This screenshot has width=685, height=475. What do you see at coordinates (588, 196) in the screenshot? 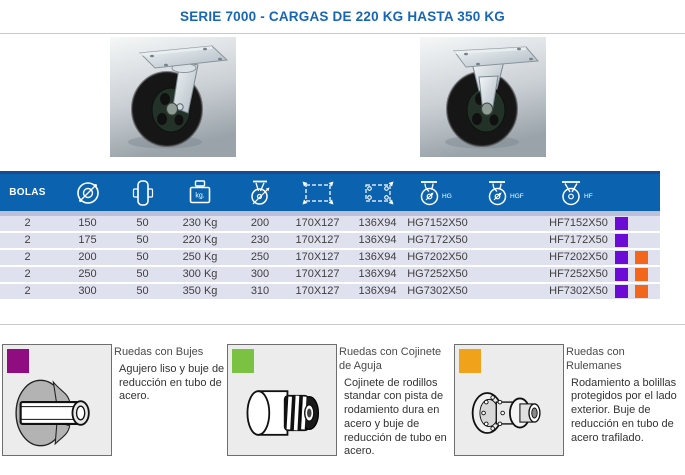
I see `hf-column-label: HF` at bounding box center [588, 196].